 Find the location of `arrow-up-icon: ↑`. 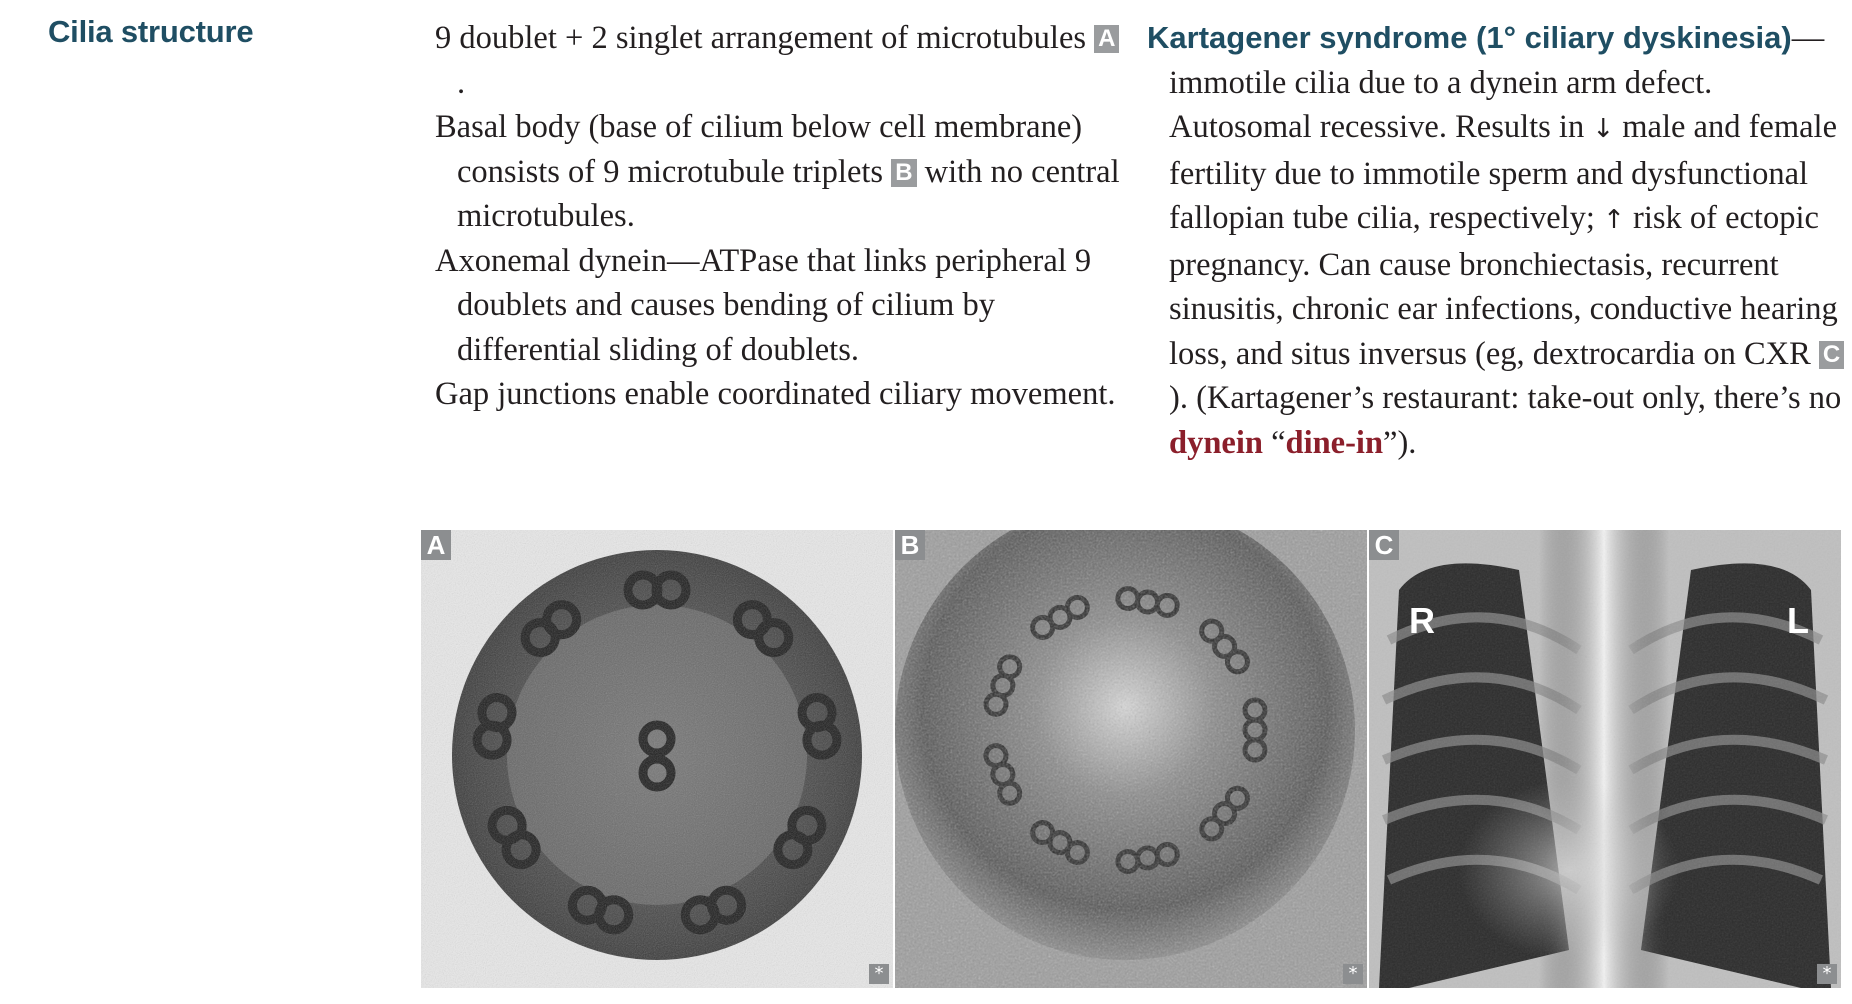

arrow-up-icon: ↑ is located at coordinates (1614, 220).